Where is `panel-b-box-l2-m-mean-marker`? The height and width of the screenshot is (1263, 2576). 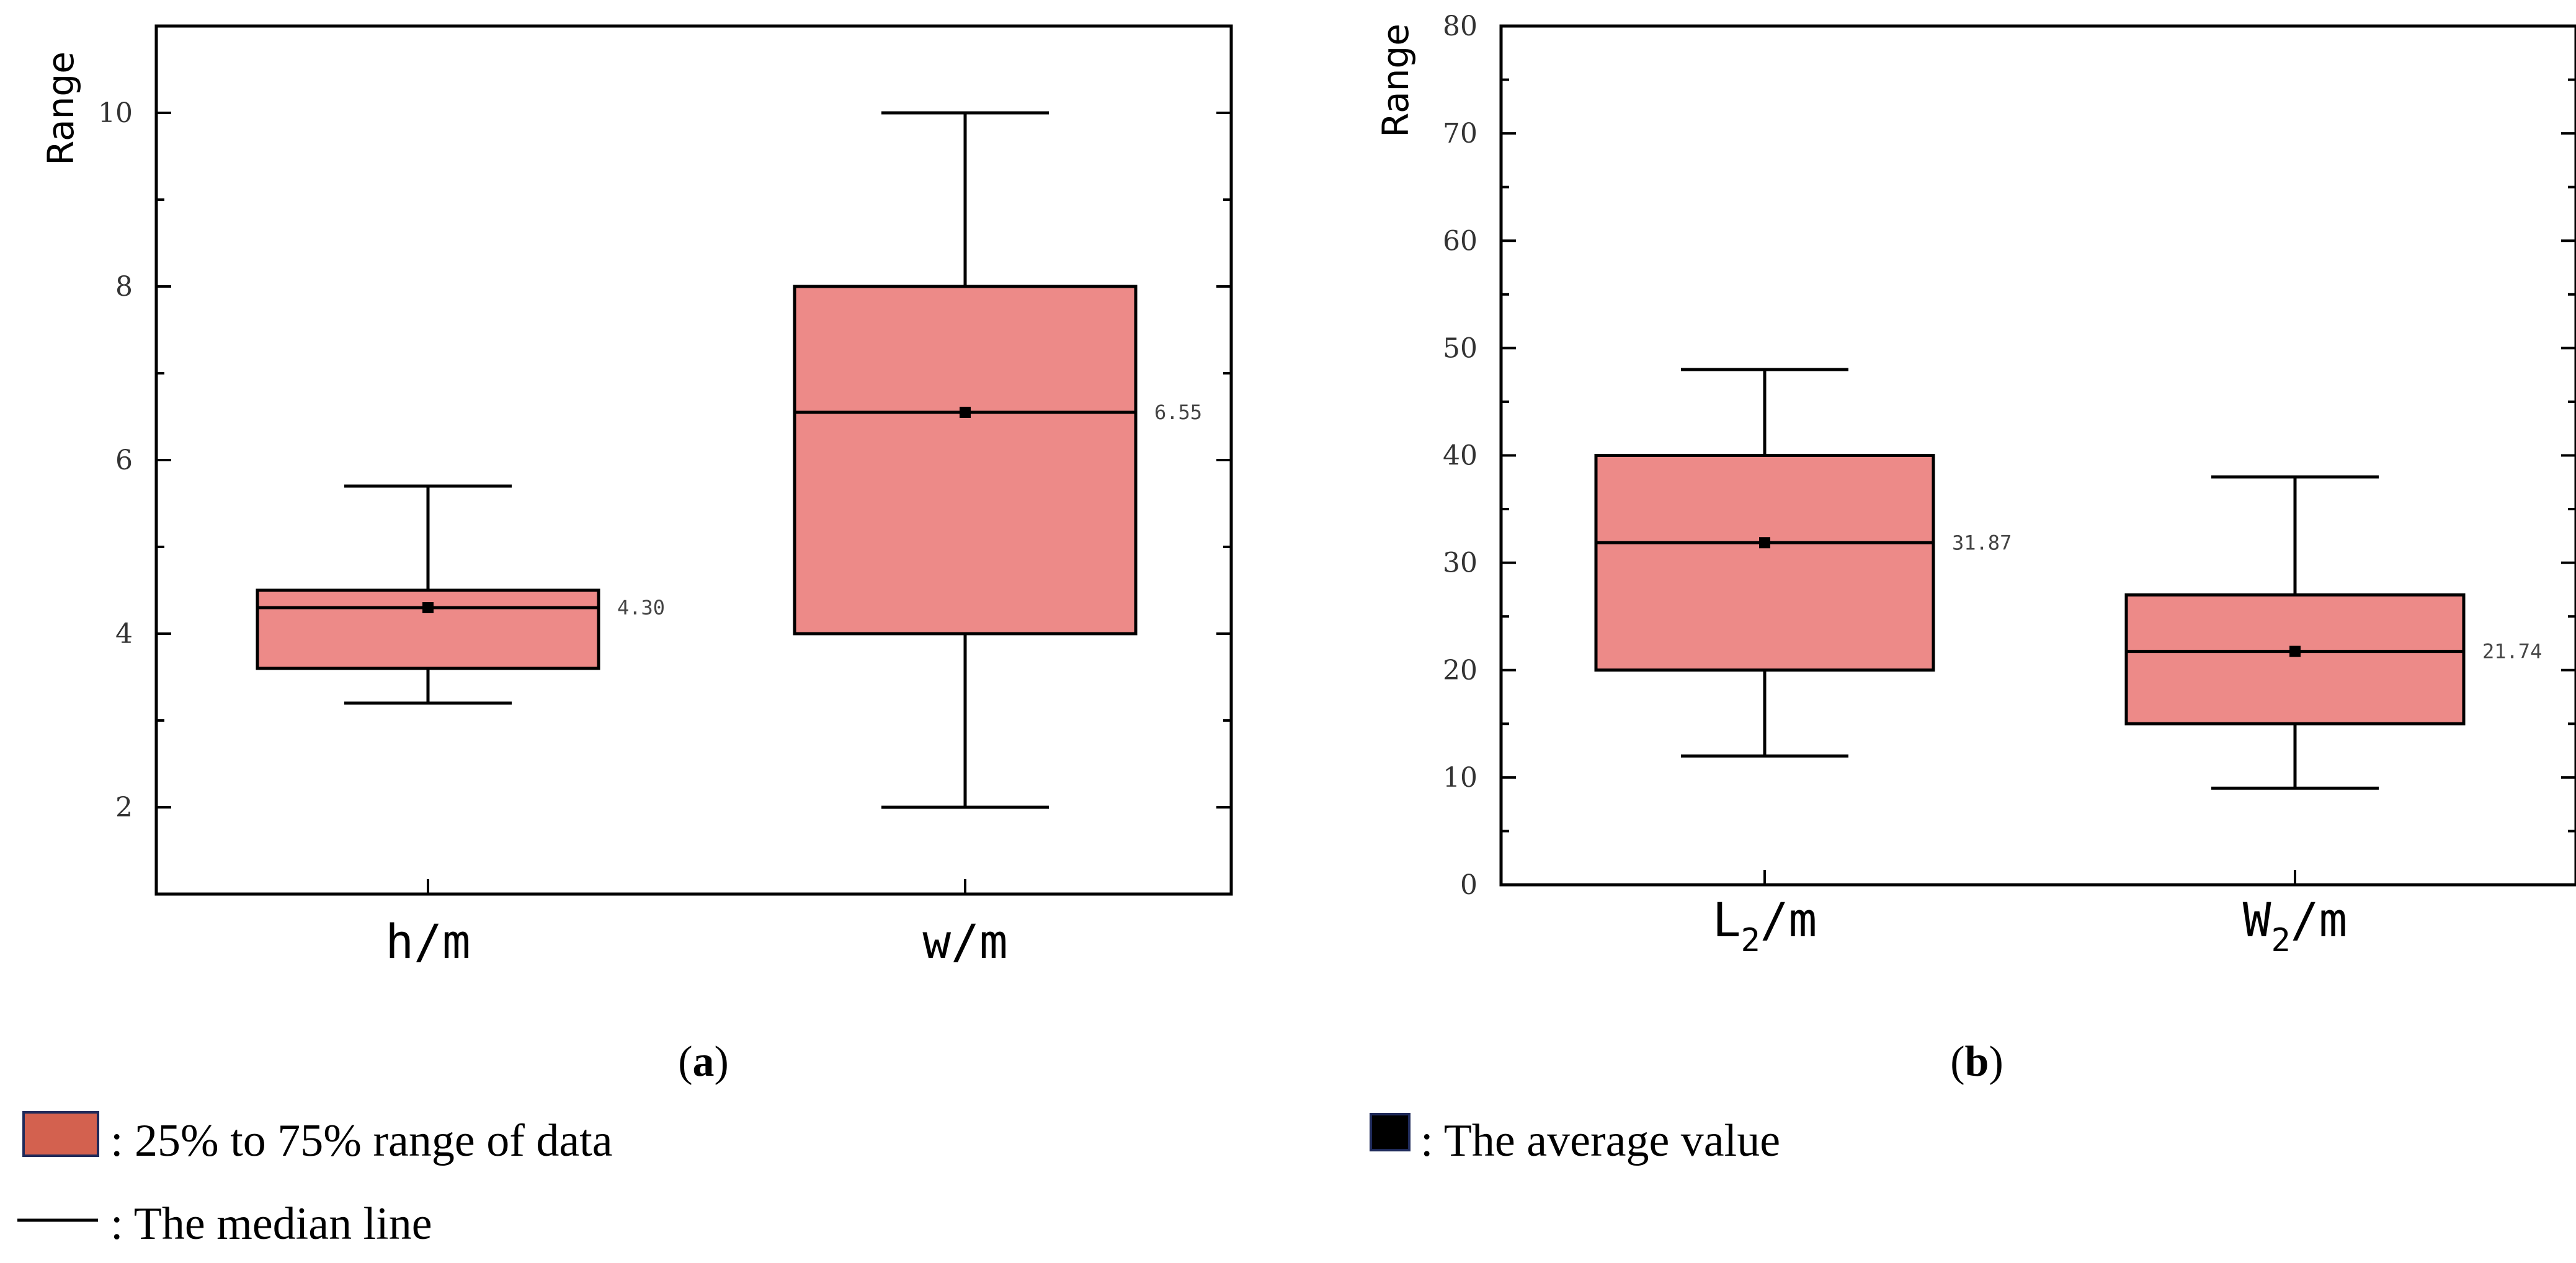 panel-b-box-l2-m-mean-marker is located at coordinates (1765, 543).